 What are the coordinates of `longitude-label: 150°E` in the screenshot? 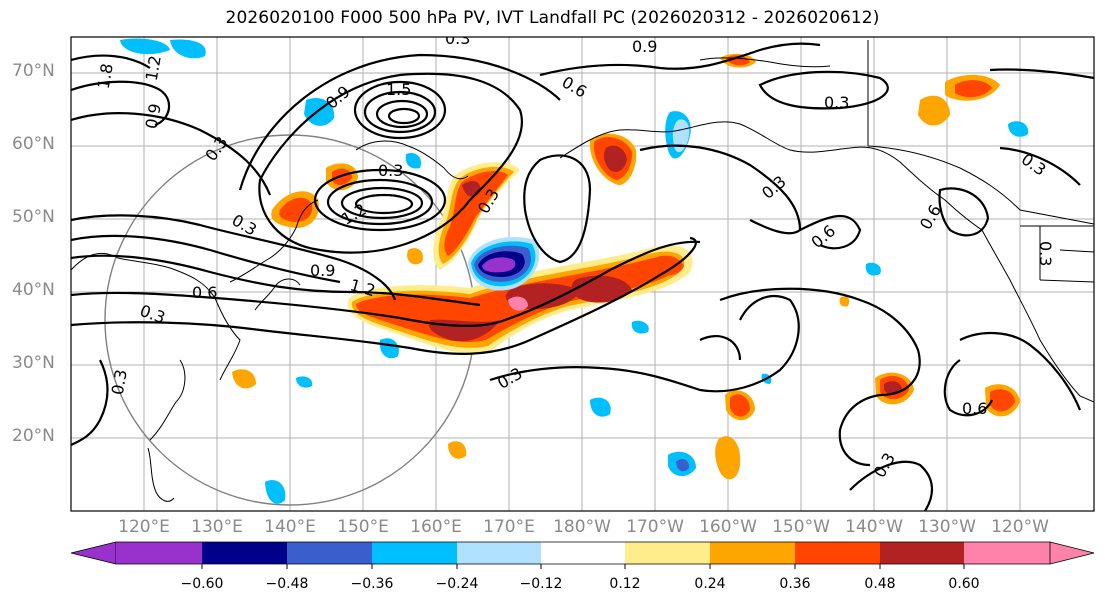 It's located at (363, 527).